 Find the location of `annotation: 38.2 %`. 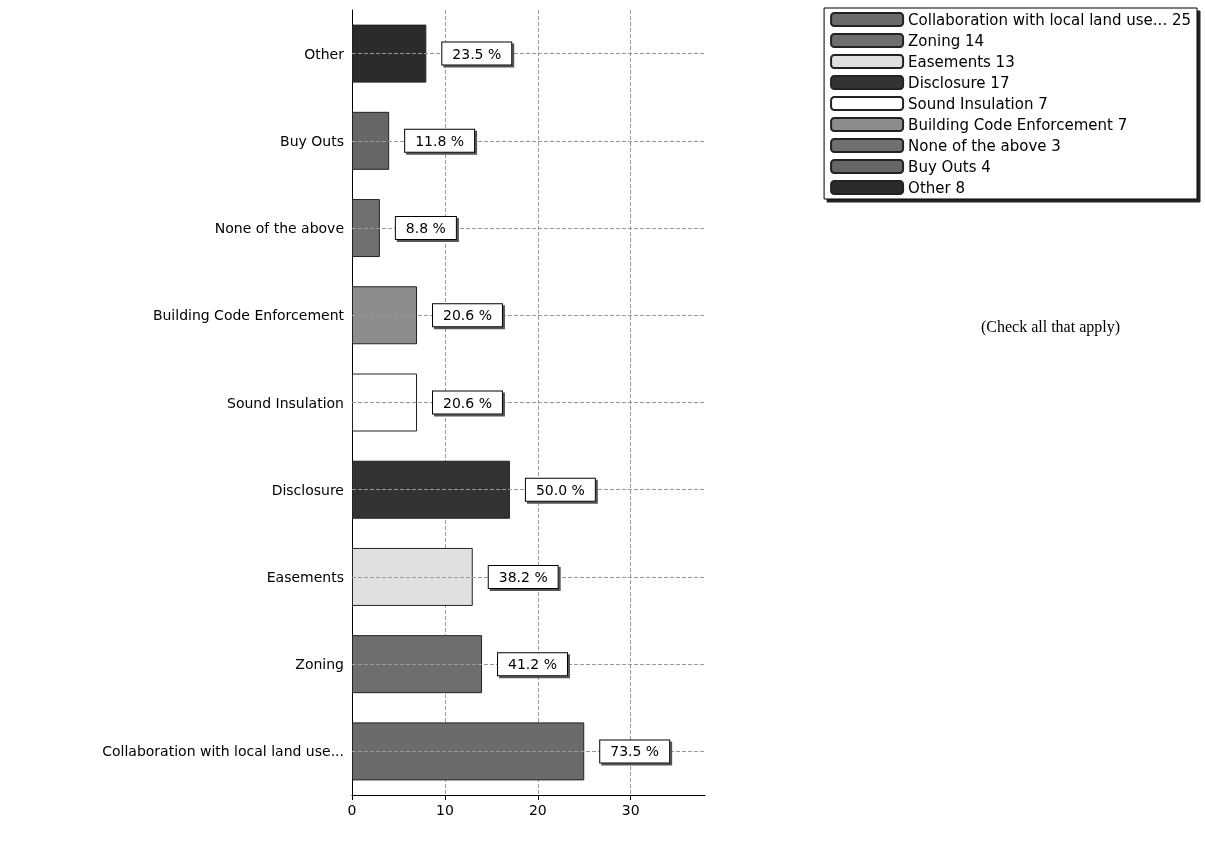

annotation: 38.2 % is located at coordinates (523, 576).